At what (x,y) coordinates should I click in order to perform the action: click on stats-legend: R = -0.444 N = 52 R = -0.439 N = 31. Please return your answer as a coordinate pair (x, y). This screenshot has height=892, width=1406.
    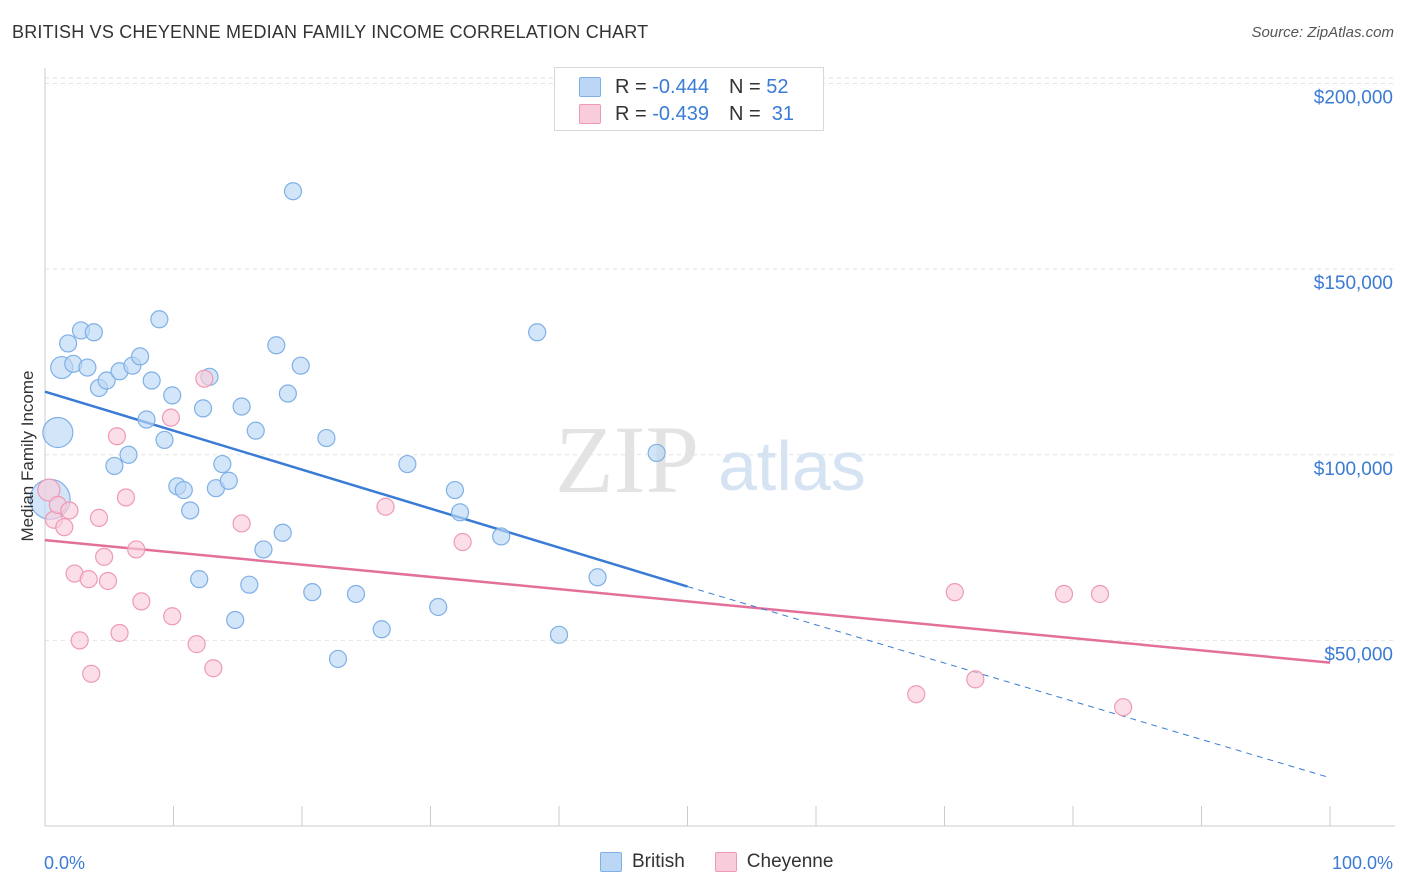
    Looking at the image, I should click on (689, 99).